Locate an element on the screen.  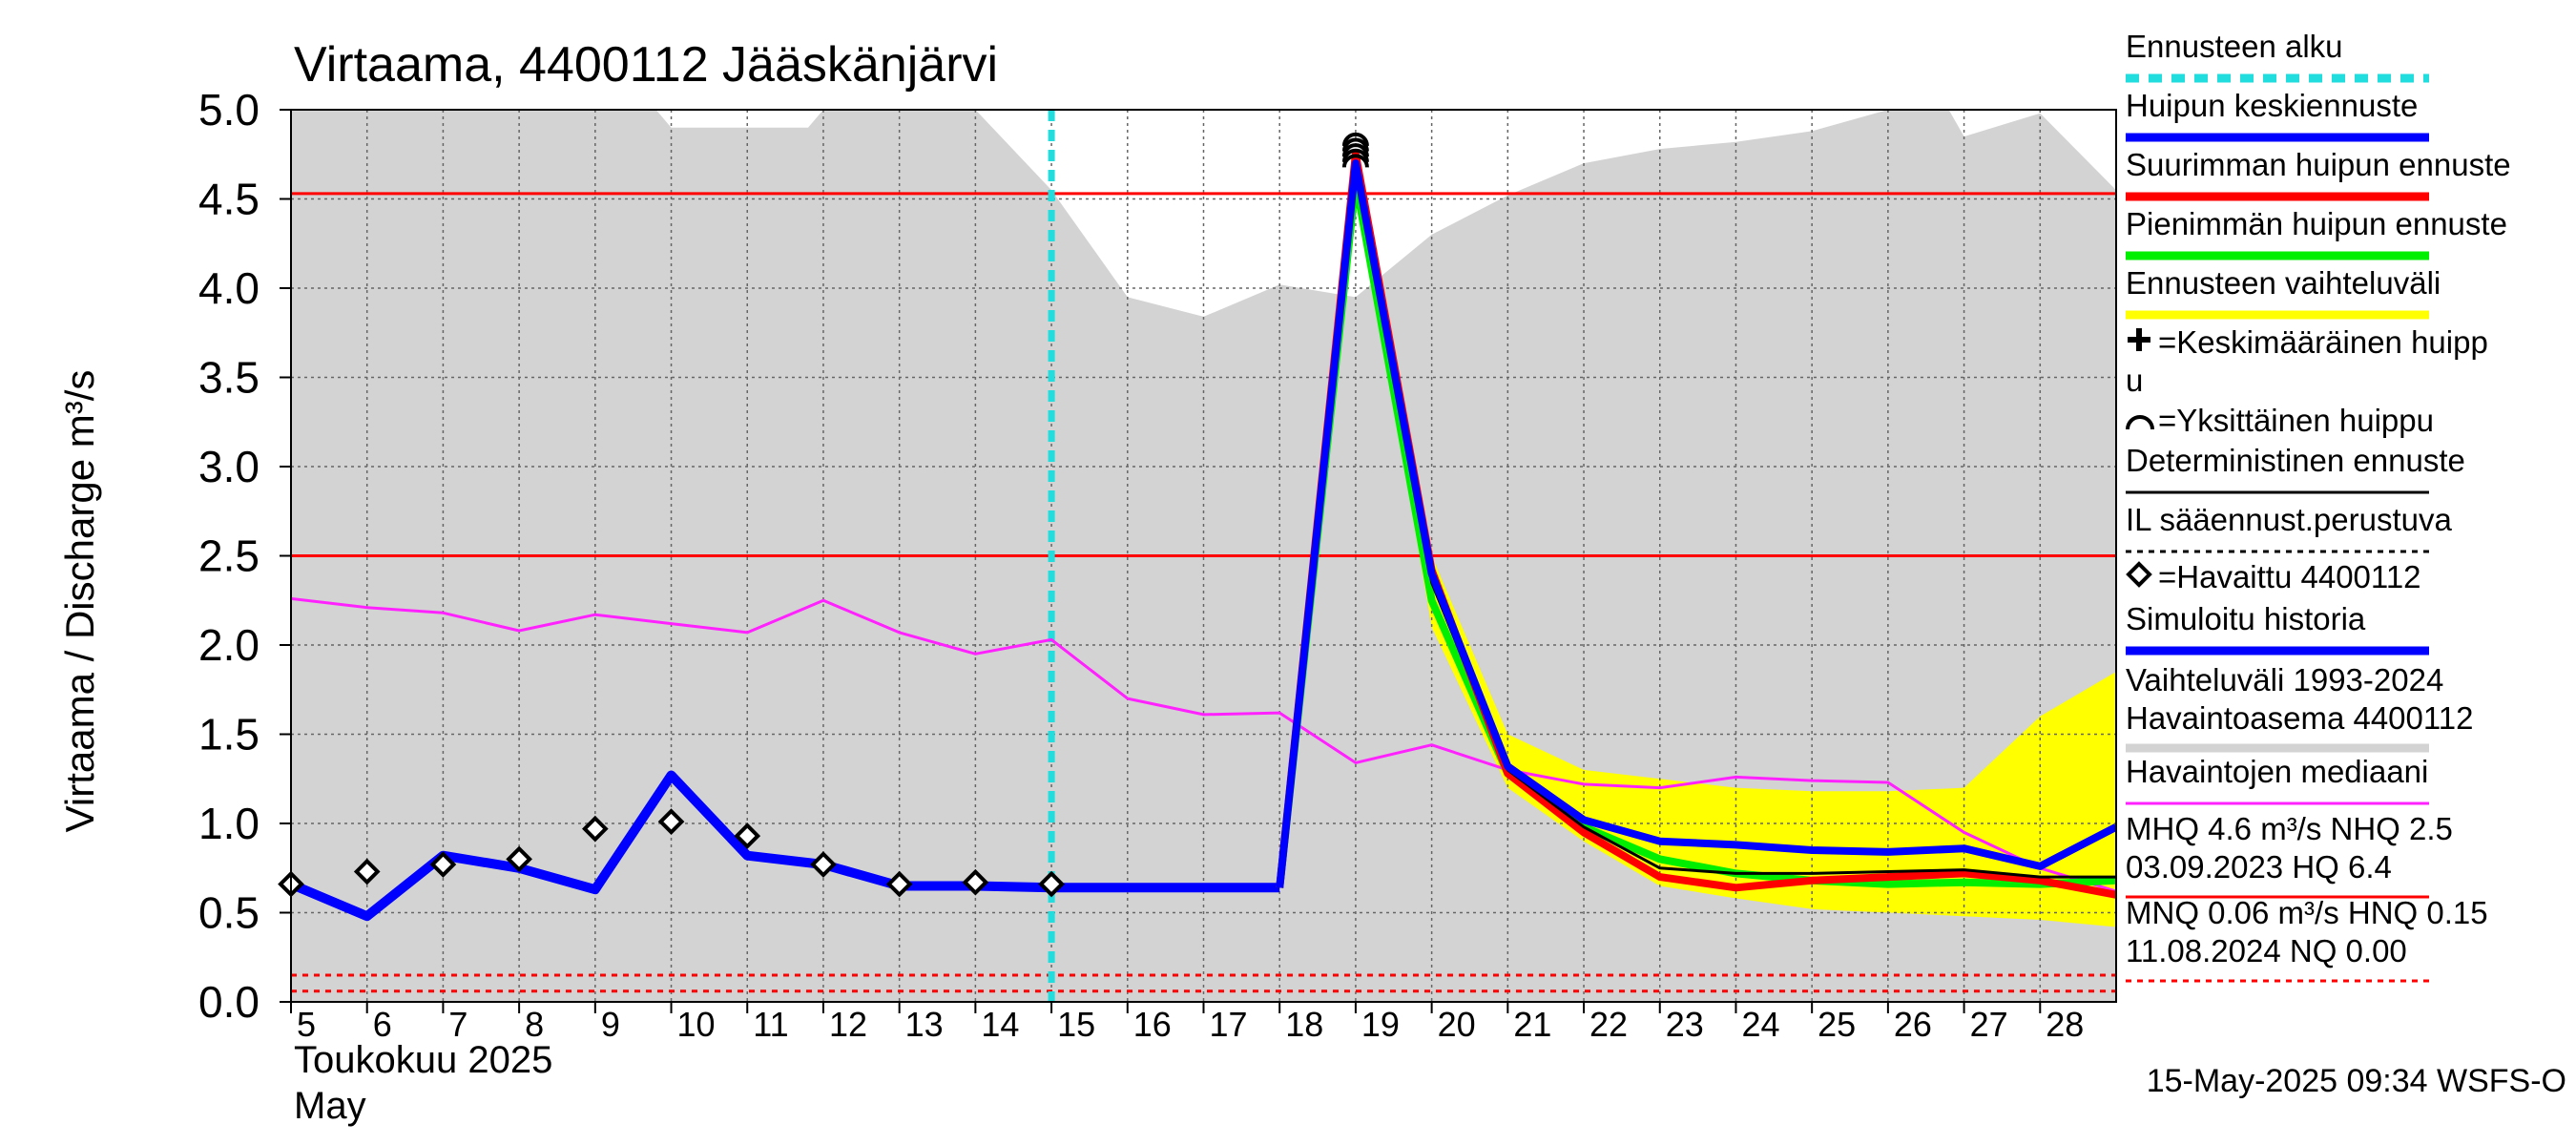
legend-entry: Ennusteen vaihteluväli is located at coordinates (2283, 292).